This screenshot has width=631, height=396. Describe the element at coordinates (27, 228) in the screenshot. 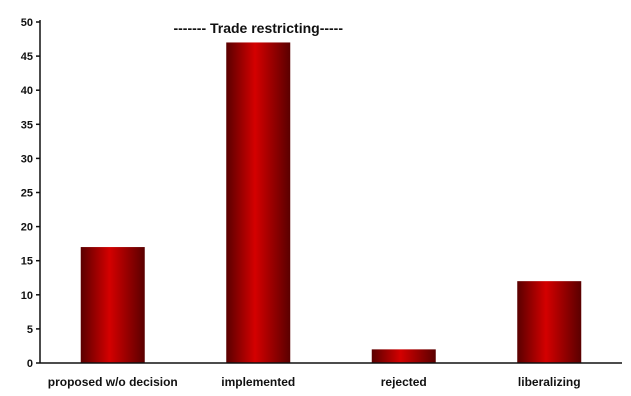

I see `y-tick-label: 20` at that location.